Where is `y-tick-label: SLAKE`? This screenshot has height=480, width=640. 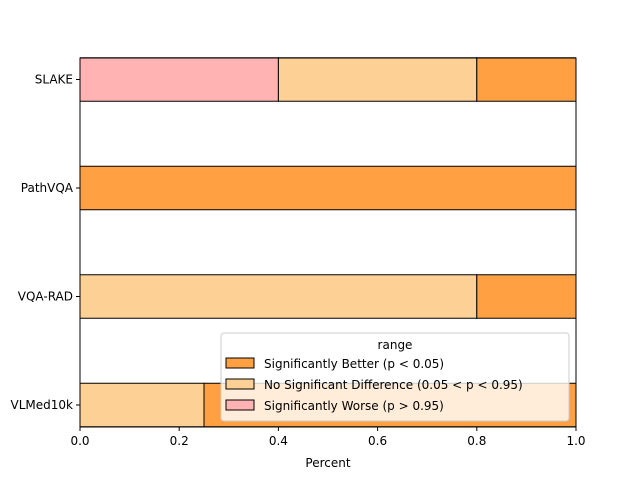 y-tick-label: SLAKE is located at coordinates (54, 80).